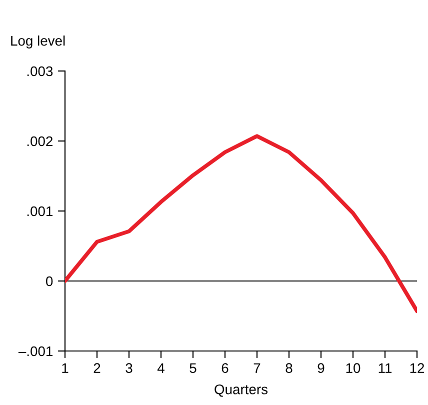  I want to click on x-tick-label: 6, so click(225, 368).